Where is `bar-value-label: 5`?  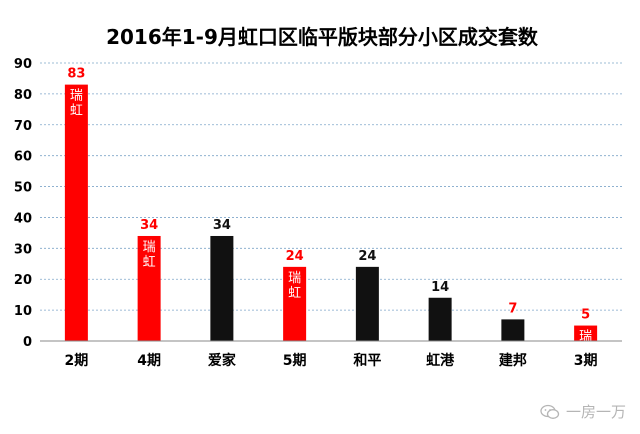
bar-value-label: 5 is located at coordinates (585, 315).